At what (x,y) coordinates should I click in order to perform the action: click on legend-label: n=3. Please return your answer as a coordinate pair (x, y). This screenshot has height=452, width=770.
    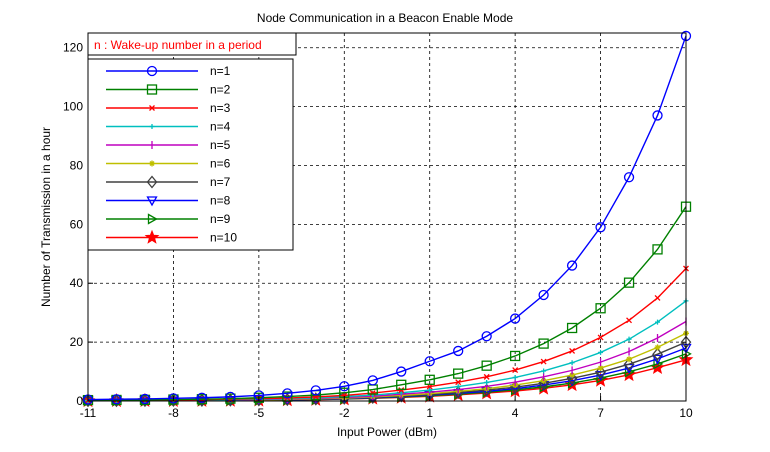
    Looking at the image, I should click on (220, 108).